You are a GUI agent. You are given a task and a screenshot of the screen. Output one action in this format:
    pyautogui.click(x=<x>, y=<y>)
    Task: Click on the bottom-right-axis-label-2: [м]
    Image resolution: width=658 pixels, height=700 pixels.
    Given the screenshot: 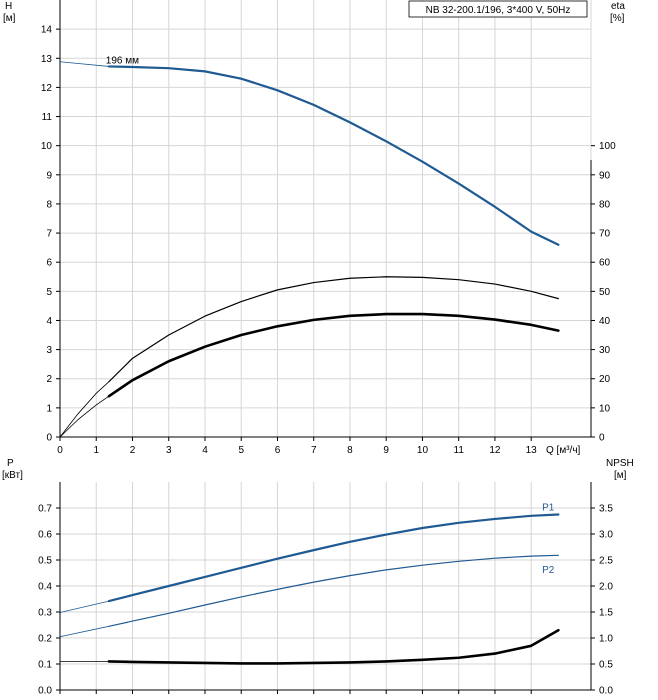 What is the action you would take?
    pyautogui.click(x=620, y=475)
    